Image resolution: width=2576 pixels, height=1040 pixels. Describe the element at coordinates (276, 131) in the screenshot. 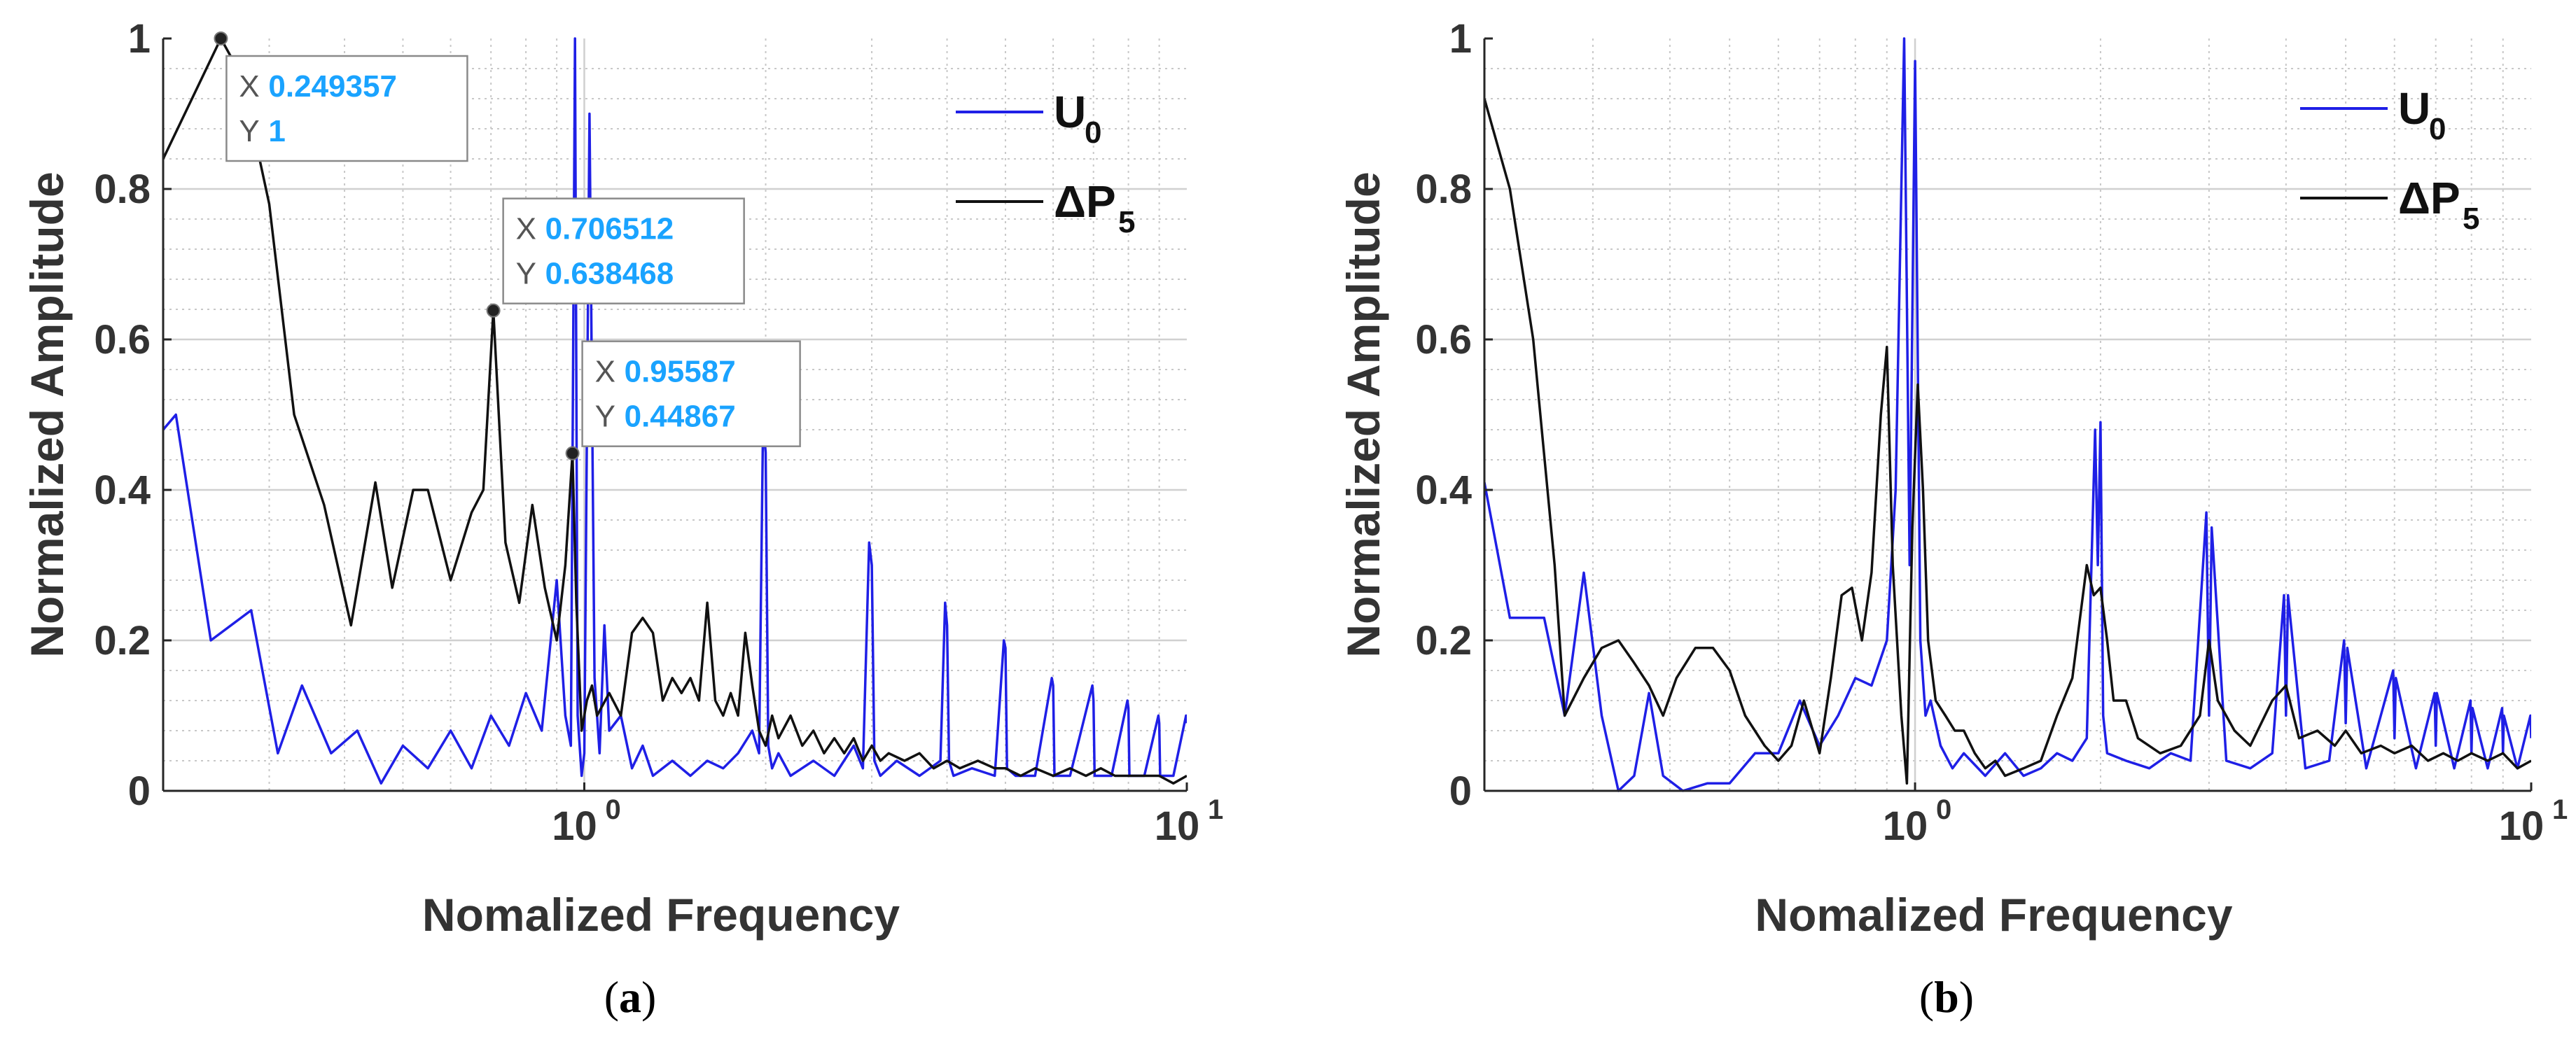

I see `datatip-y-value: 1` at that location.